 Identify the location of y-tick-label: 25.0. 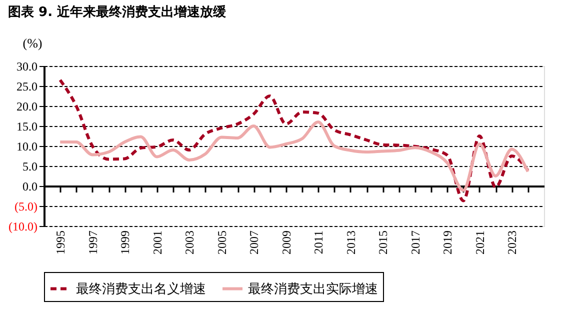
(27, 87).